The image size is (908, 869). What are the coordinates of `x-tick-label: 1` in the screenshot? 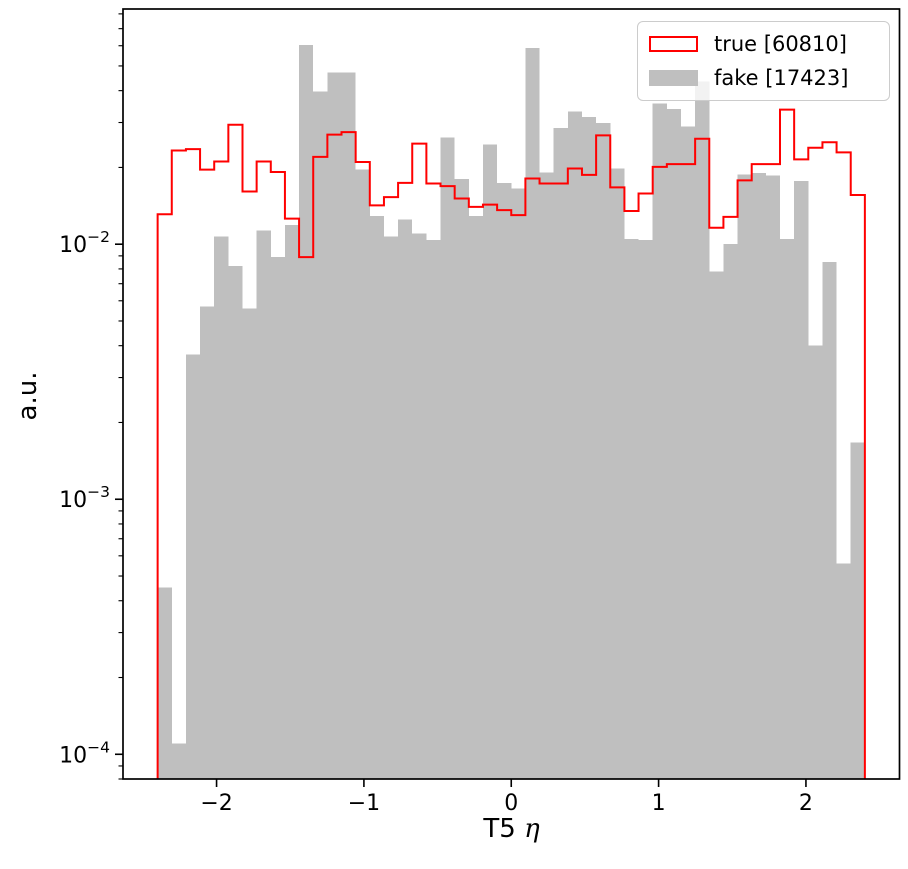 It's located at (659, 803).